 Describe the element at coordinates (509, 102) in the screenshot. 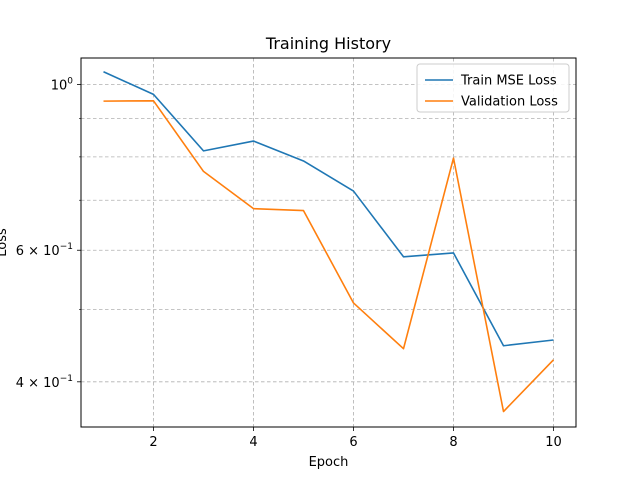

I see `legend-label: Validation Loss` at that location.